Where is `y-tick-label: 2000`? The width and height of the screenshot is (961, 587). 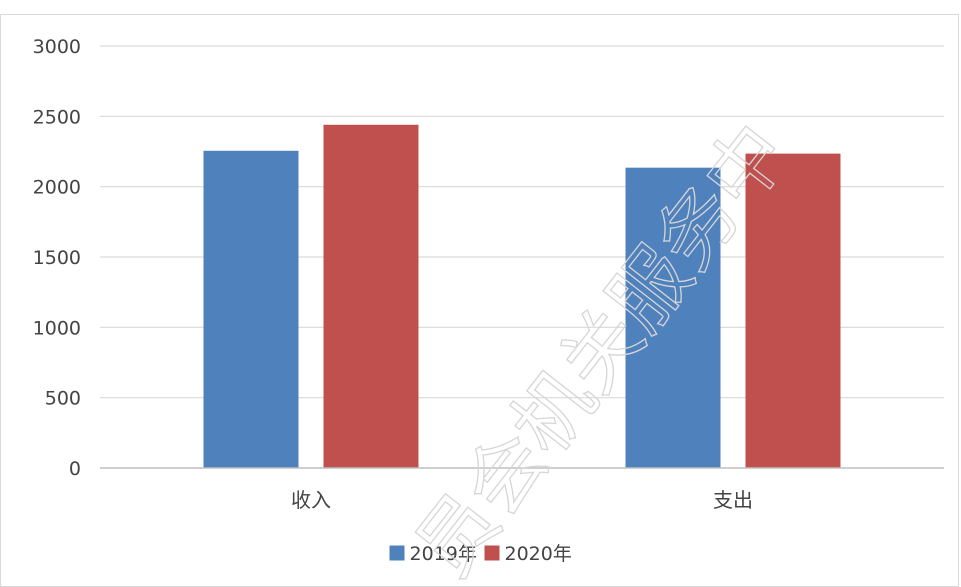 y-tick-label: 2000 is located at coordinates (57, 188).